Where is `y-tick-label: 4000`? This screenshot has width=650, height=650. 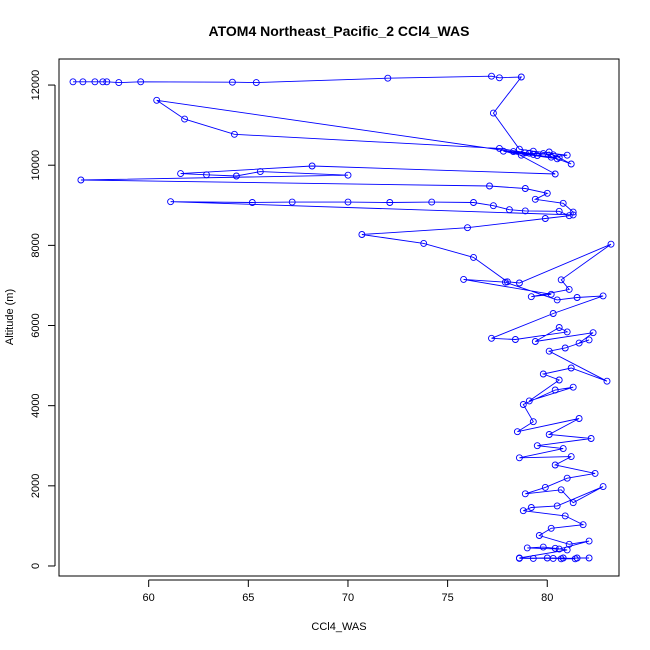
y-tick-label: 4000 is located at coordinates (36, 405).